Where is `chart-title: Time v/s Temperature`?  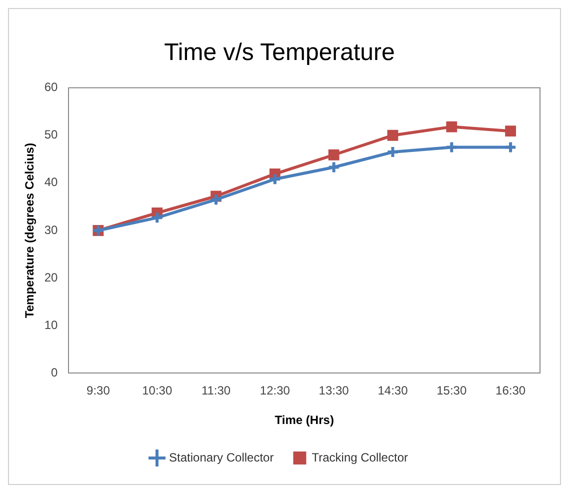
chart-title: Time v/s Temperature is located at coordinates (279, 52).